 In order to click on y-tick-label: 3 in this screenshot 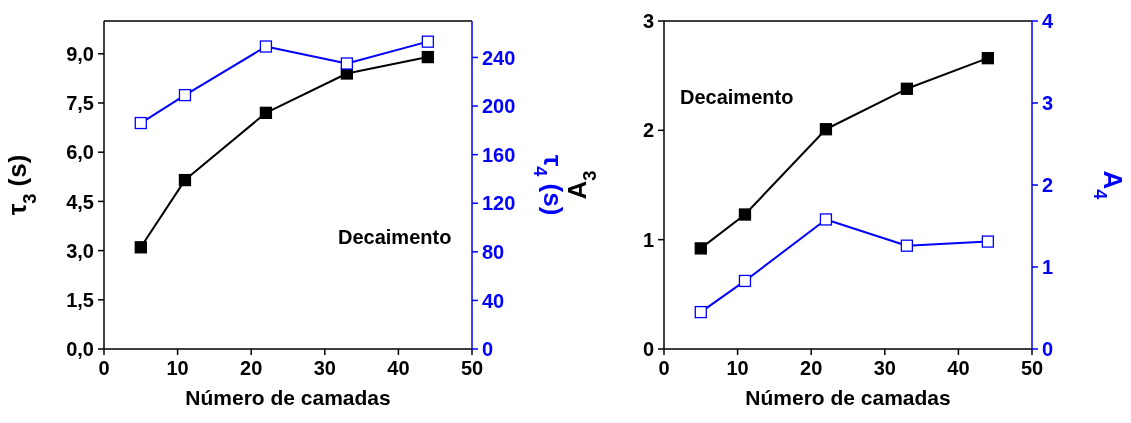, I will do `click(648, 21)`.